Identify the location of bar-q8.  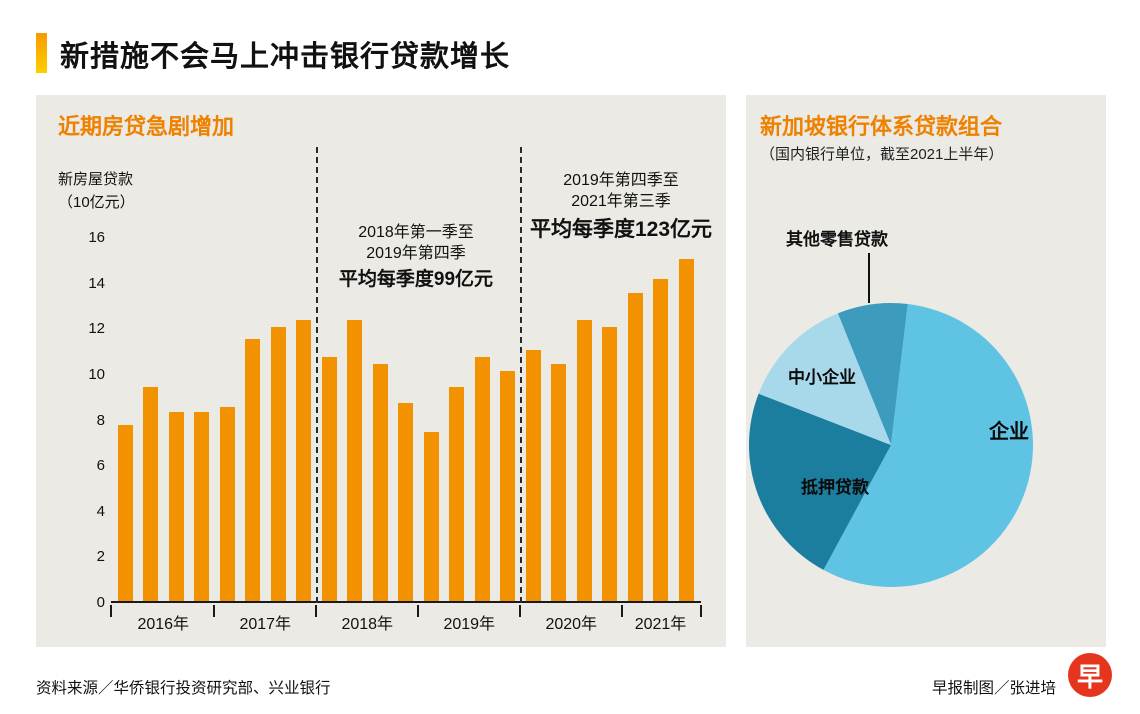
(303, 460).